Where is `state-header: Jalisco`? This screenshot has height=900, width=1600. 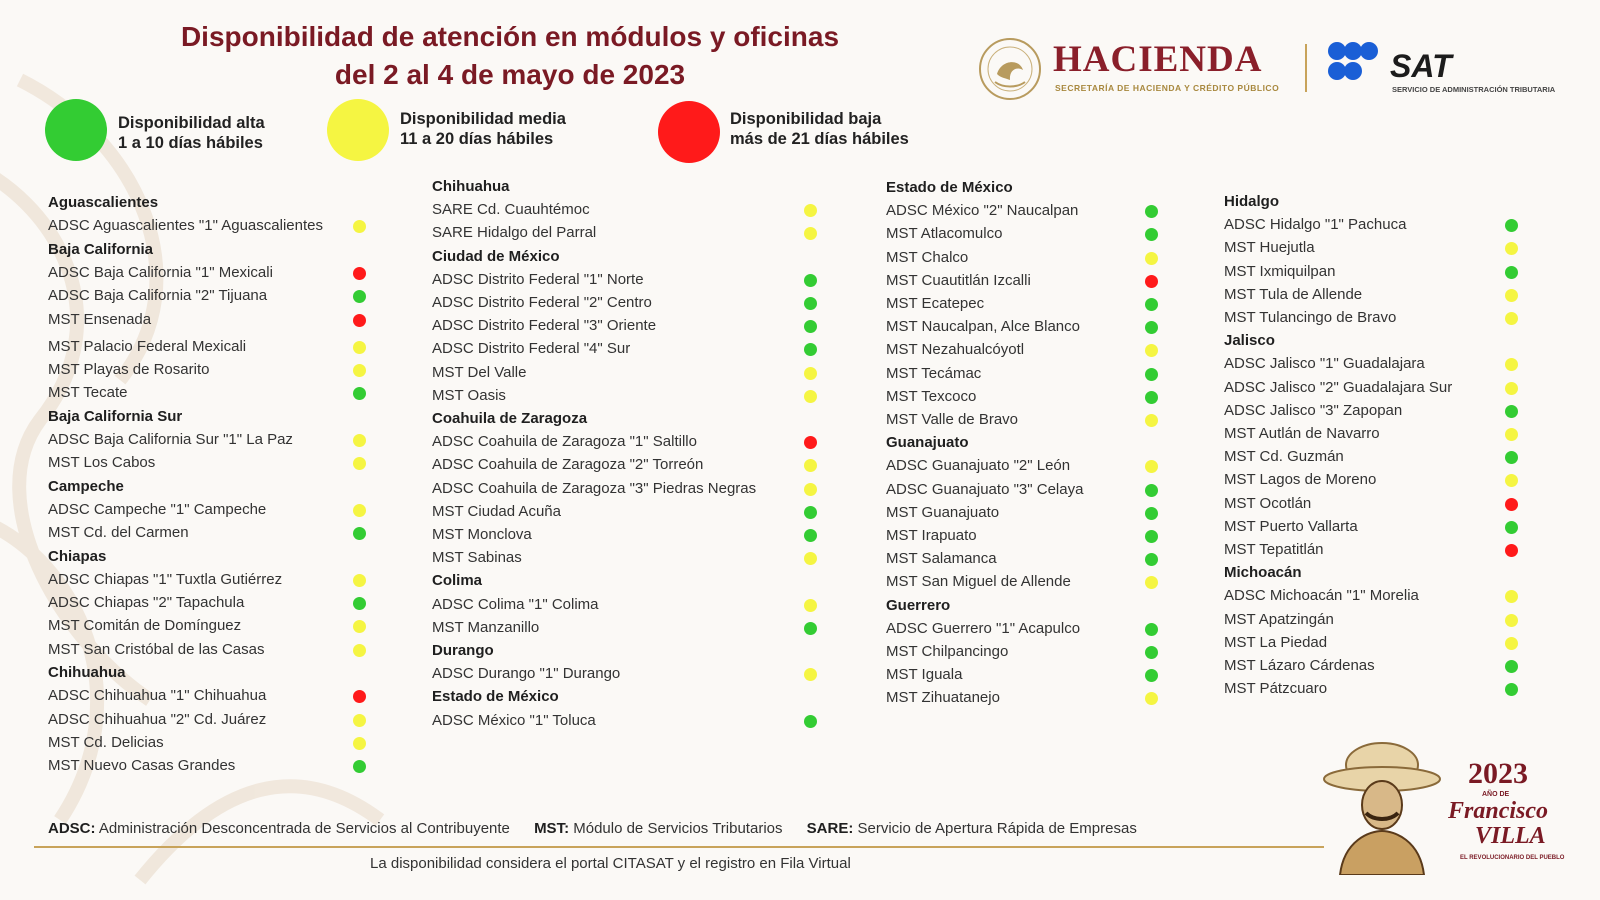 state-header: Jalisco is located at coordinates (1249, 341).